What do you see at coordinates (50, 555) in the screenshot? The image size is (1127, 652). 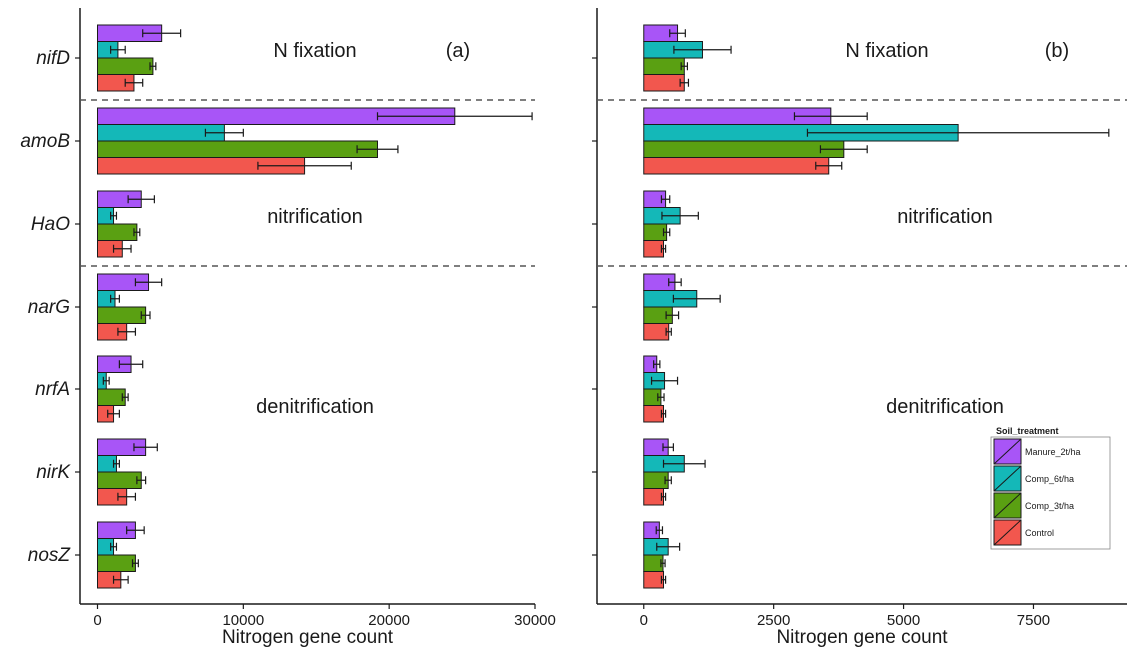 I see `gene-label-nosZ: nosZ` at bounding box center [50, 555].